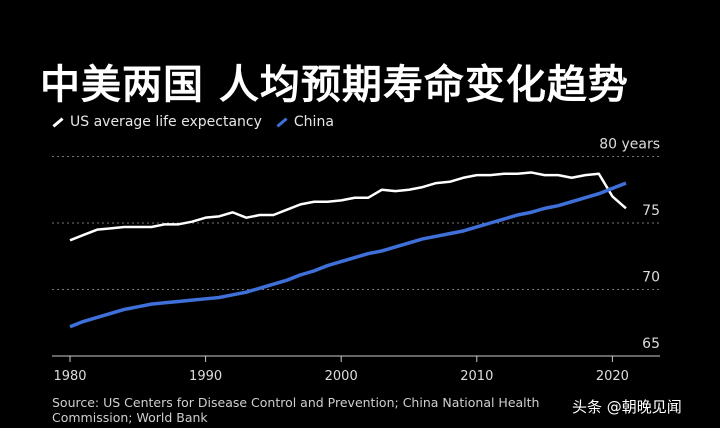 The width and height of the screenshot is (720, 428). Describe the element at coordinates (627, 407) in the screenshot. I see `watermark: 头条 @朝晚见闻` at that location.